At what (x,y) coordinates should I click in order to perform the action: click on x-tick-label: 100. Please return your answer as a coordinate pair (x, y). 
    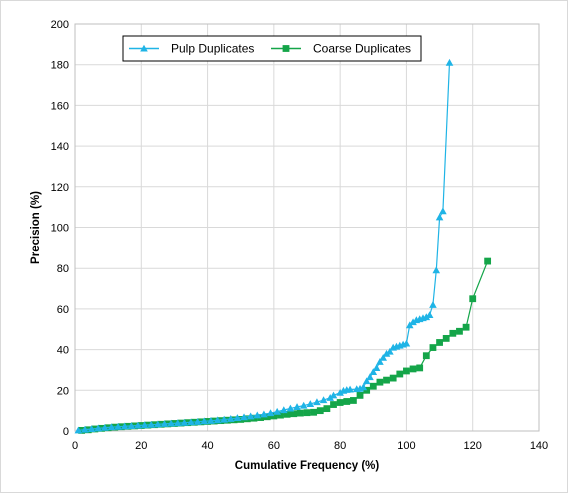
    Looking at the image, I should click on (406, 446).